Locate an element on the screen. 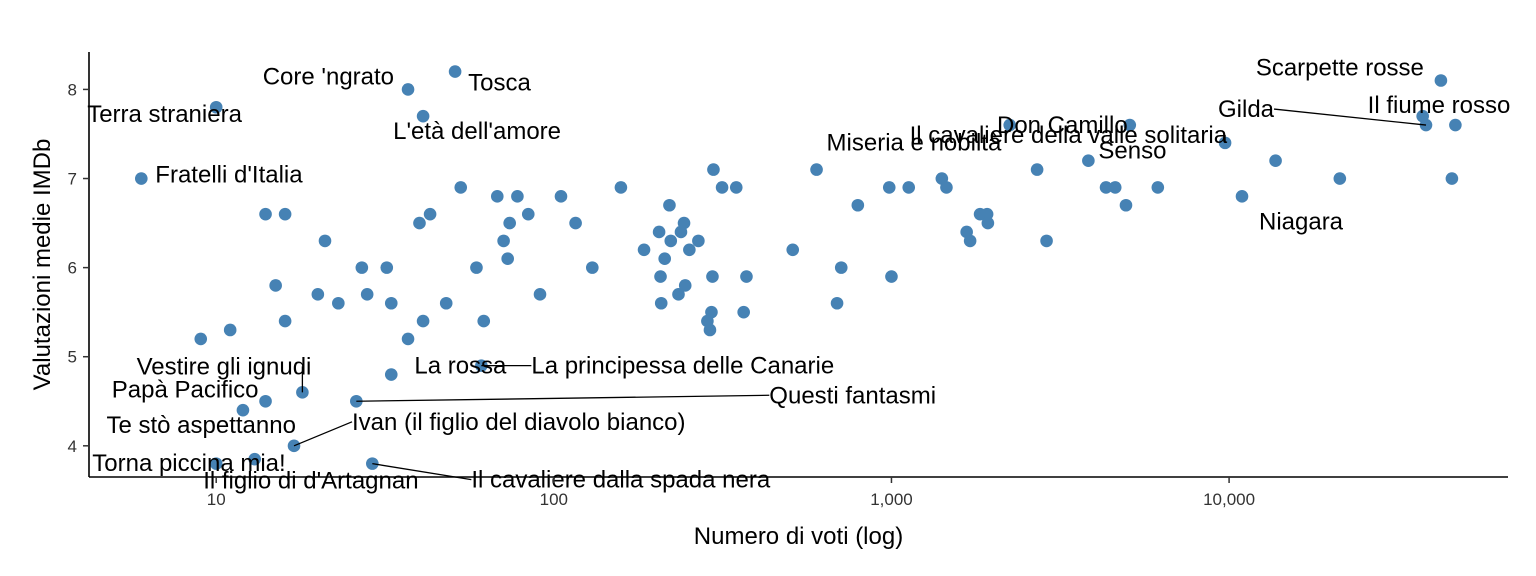 The image size is (1536, 576). x-tick-label: 10 is located at coordinates (216, 499).